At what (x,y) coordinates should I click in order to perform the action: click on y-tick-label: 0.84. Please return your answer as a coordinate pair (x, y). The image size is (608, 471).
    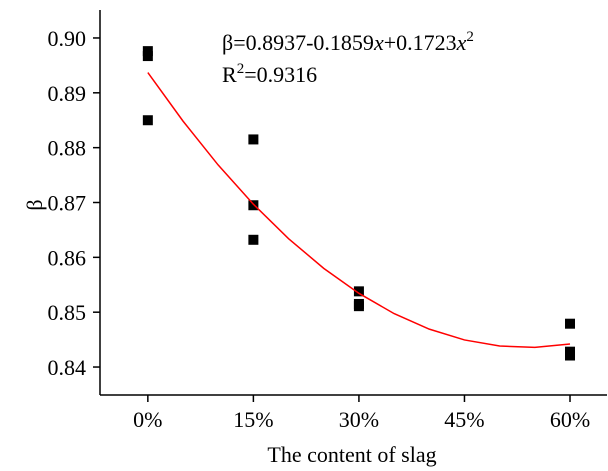
    Looking at the image, I should click on (67, 367).